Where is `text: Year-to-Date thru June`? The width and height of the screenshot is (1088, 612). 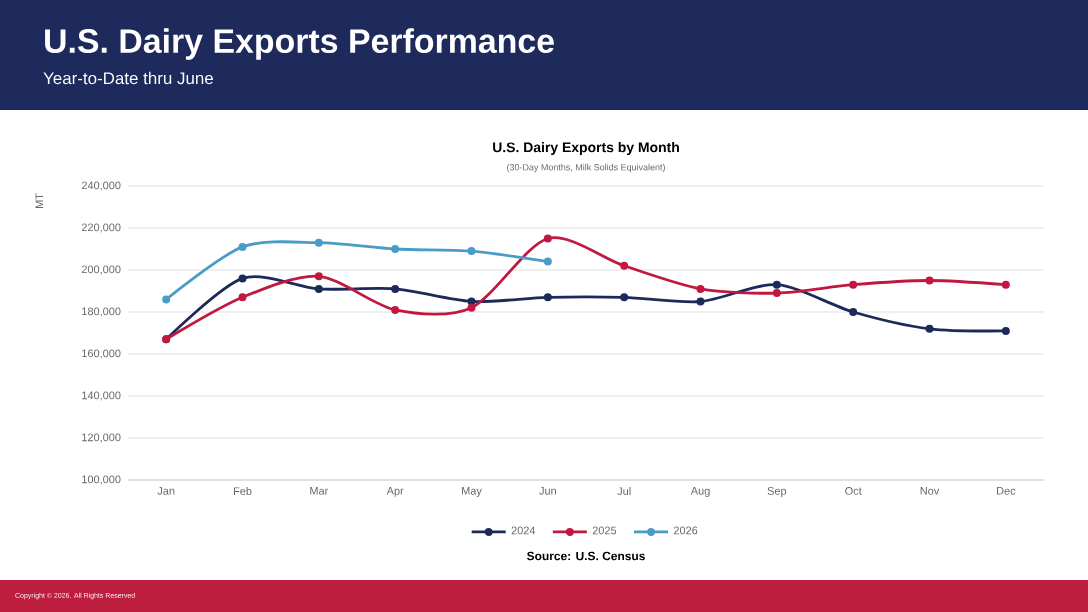
text: Year-to-Date thru June is located at coordinates (128, 78).